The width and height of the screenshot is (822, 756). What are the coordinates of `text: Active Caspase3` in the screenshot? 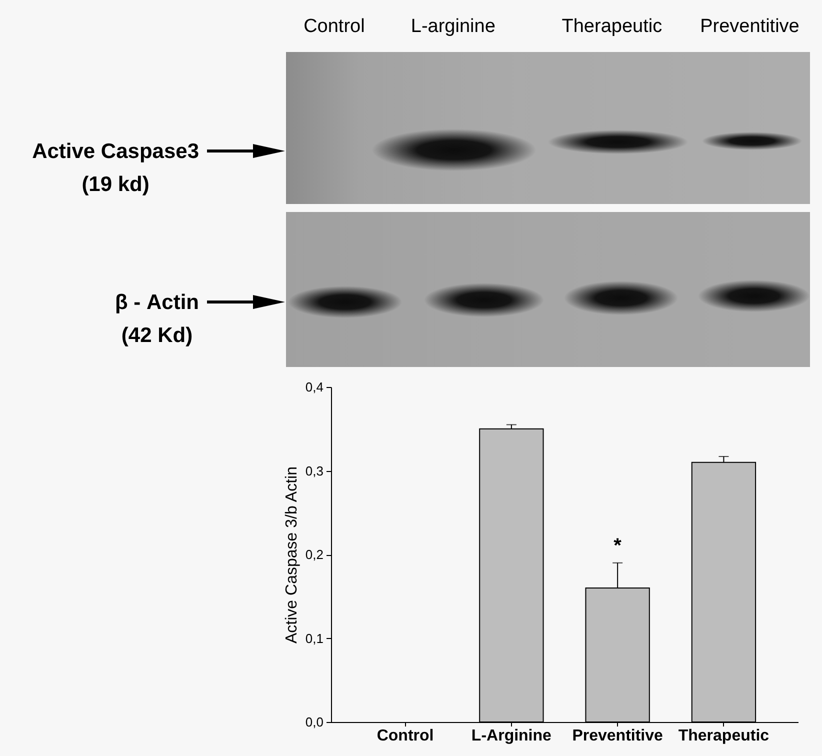 It's located at (115, 151).